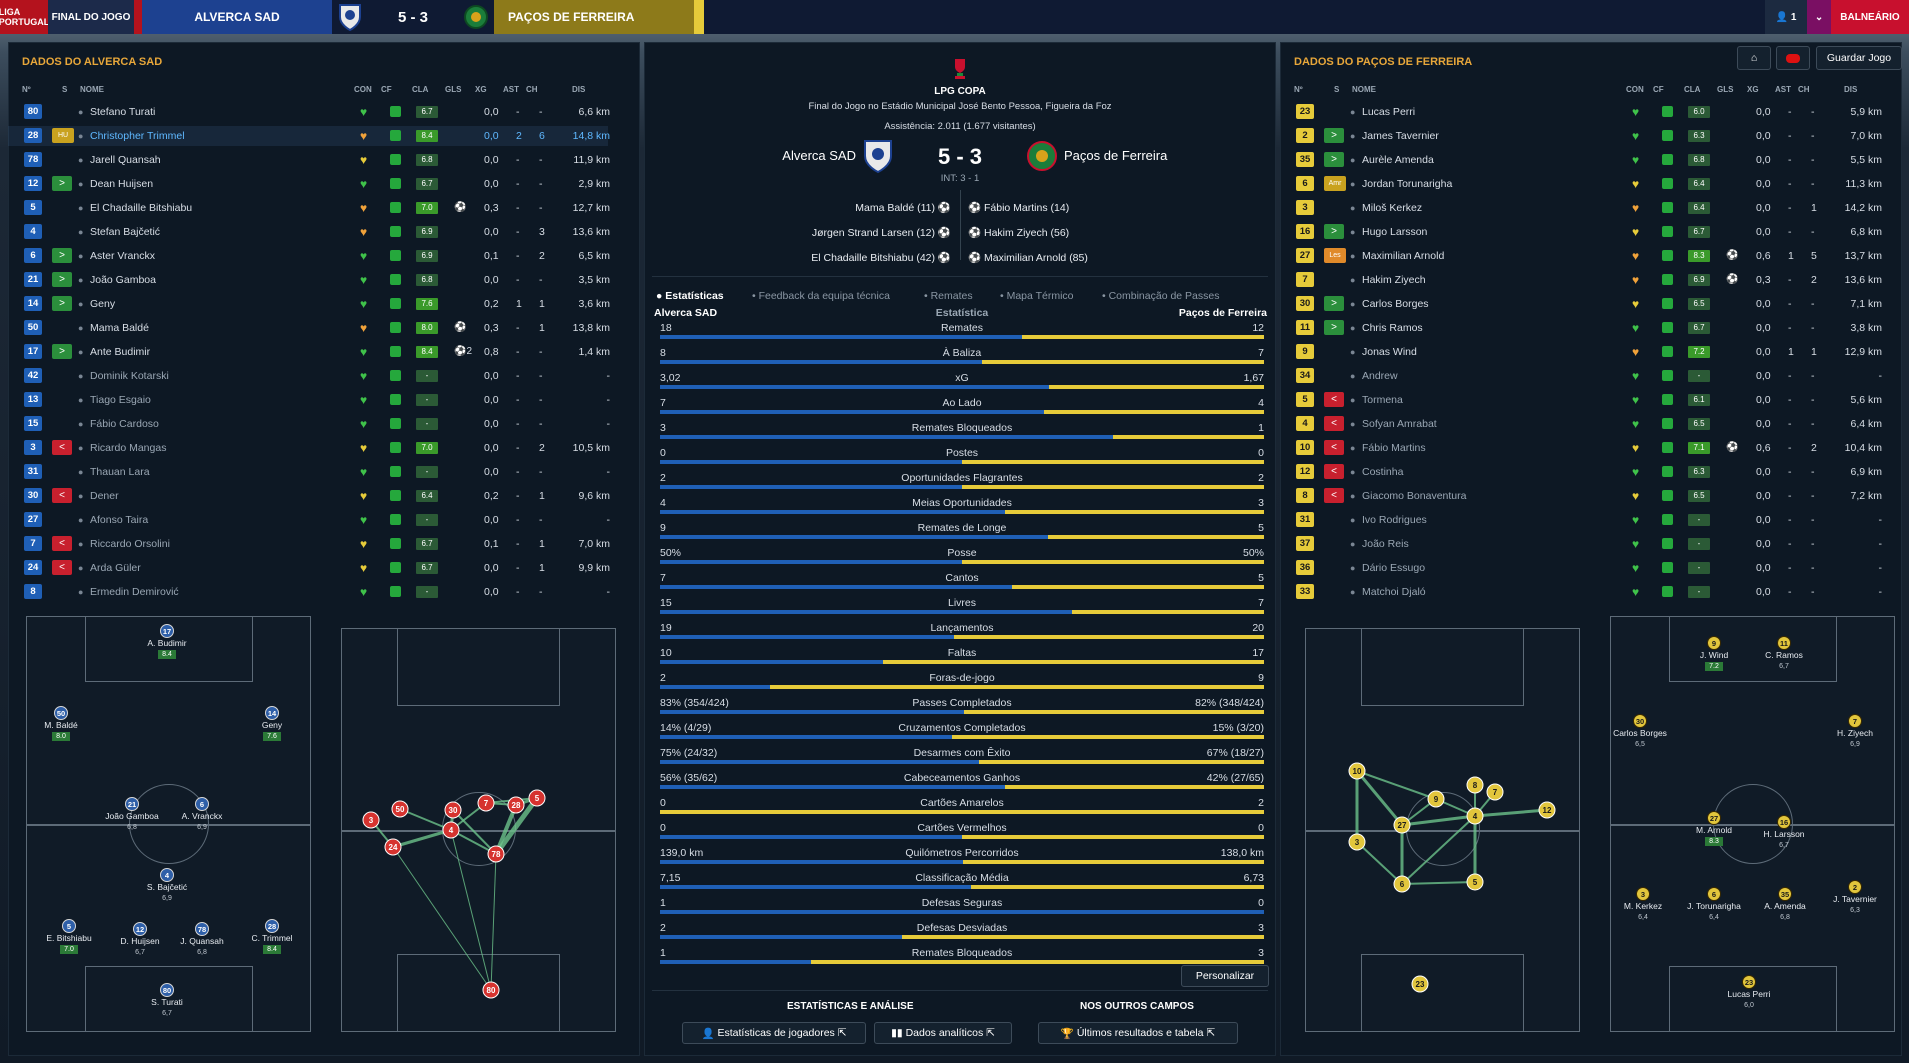  I want to click on pass-node: 28, so click(516, 805).